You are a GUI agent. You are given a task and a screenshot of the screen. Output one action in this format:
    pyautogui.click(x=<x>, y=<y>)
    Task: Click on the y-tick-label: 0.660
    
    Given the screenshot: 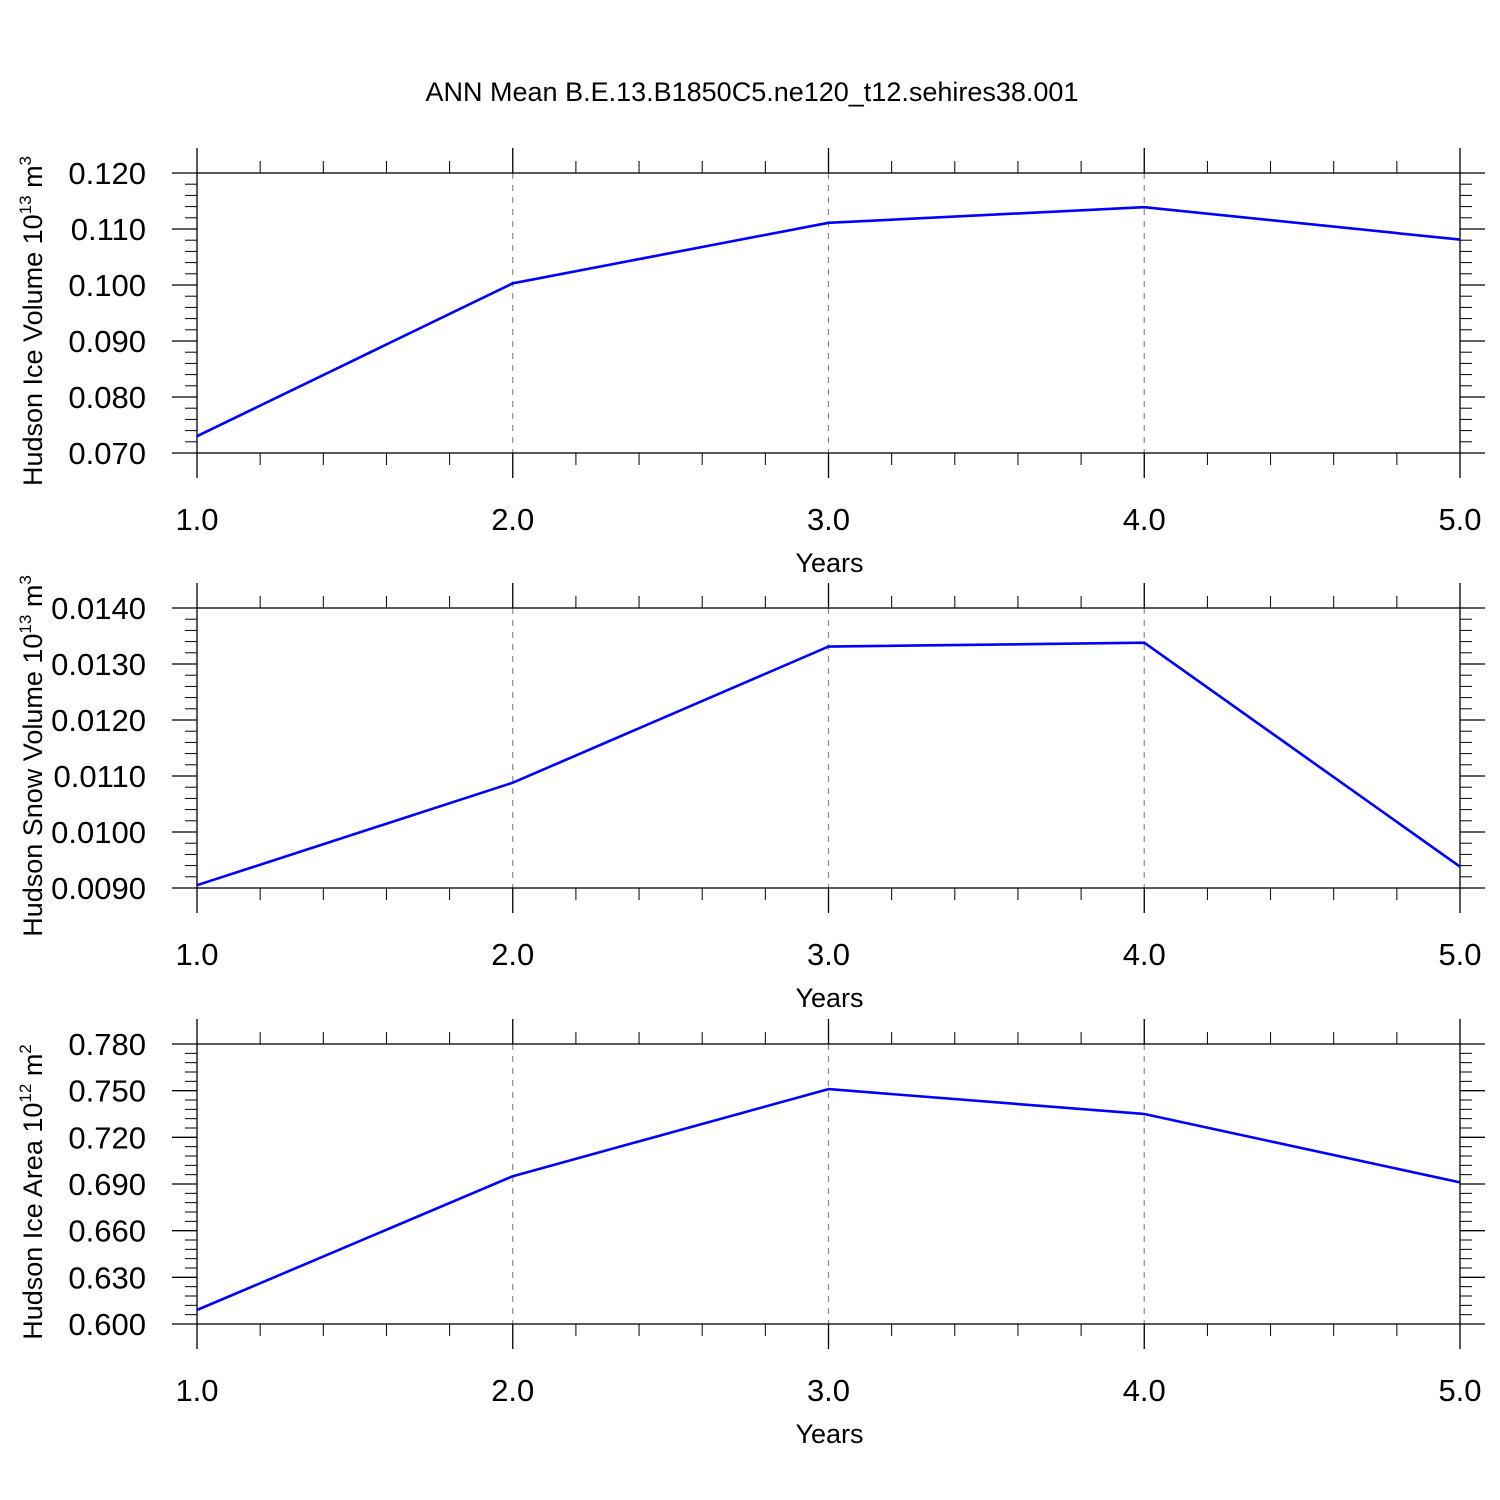 What is the action you would take?
    pyautogui.click(x=107, y=1231)
    